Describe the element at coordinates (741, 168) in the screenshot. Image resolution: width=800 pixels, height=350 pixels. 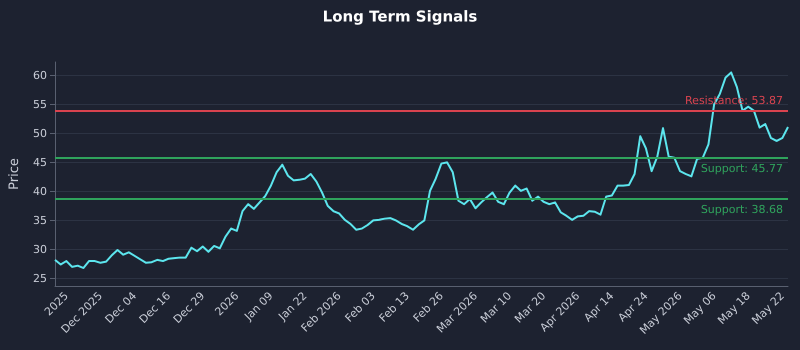
I see `ref-line-label: Support: 45.77` at that location.